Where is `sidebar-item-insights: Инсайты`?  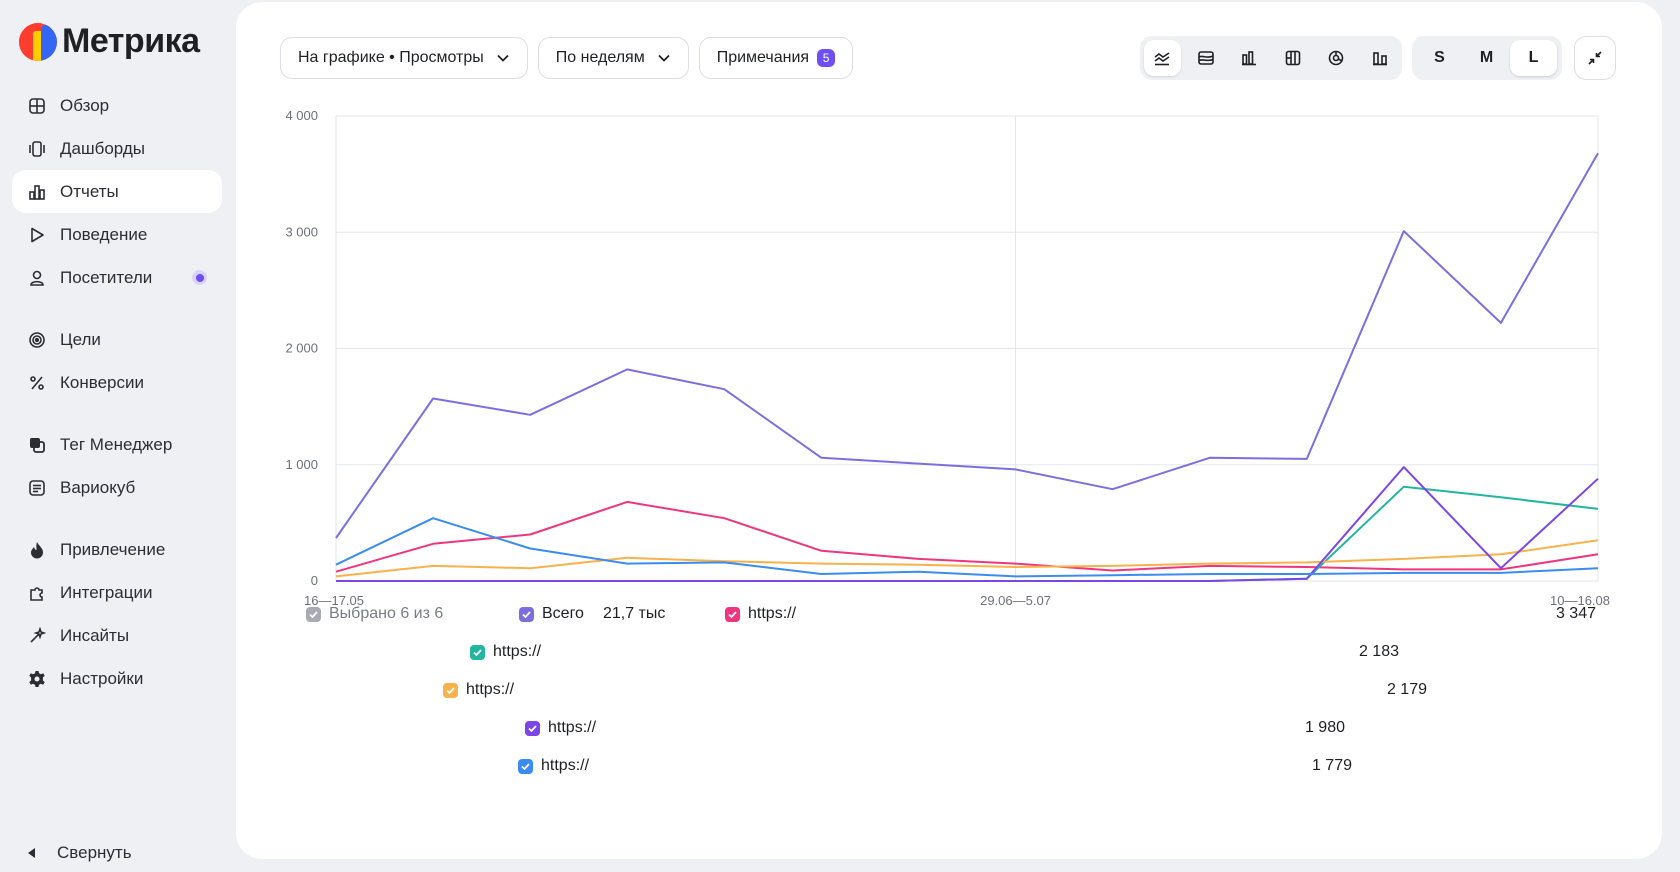
sidebar-item-insights: Инсайты is located at coordinates (117, 635).